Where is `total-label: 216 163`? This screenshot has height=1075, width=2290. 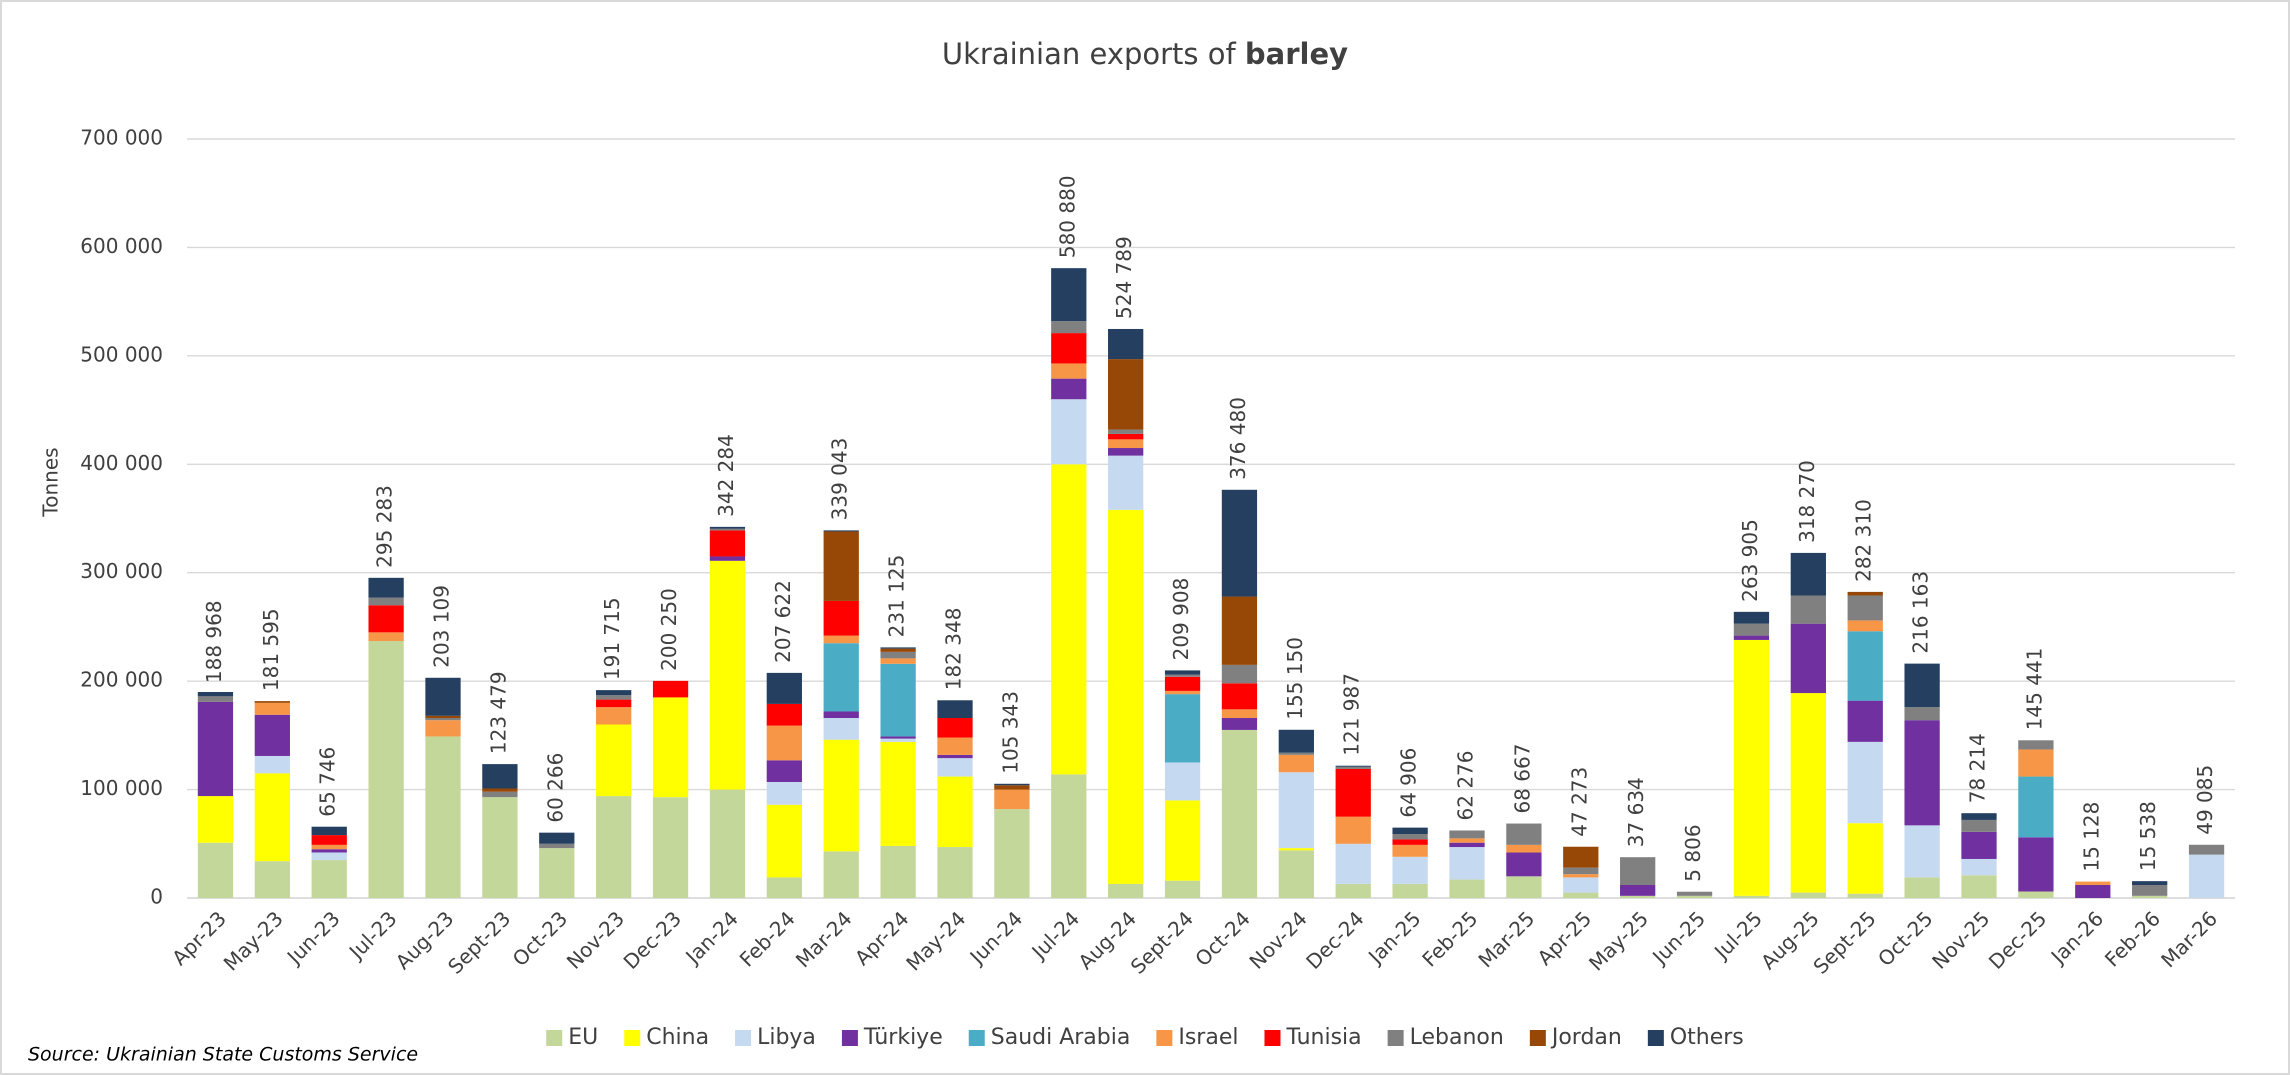
total-label: 216 163 is located at coordinates (1921, 612).